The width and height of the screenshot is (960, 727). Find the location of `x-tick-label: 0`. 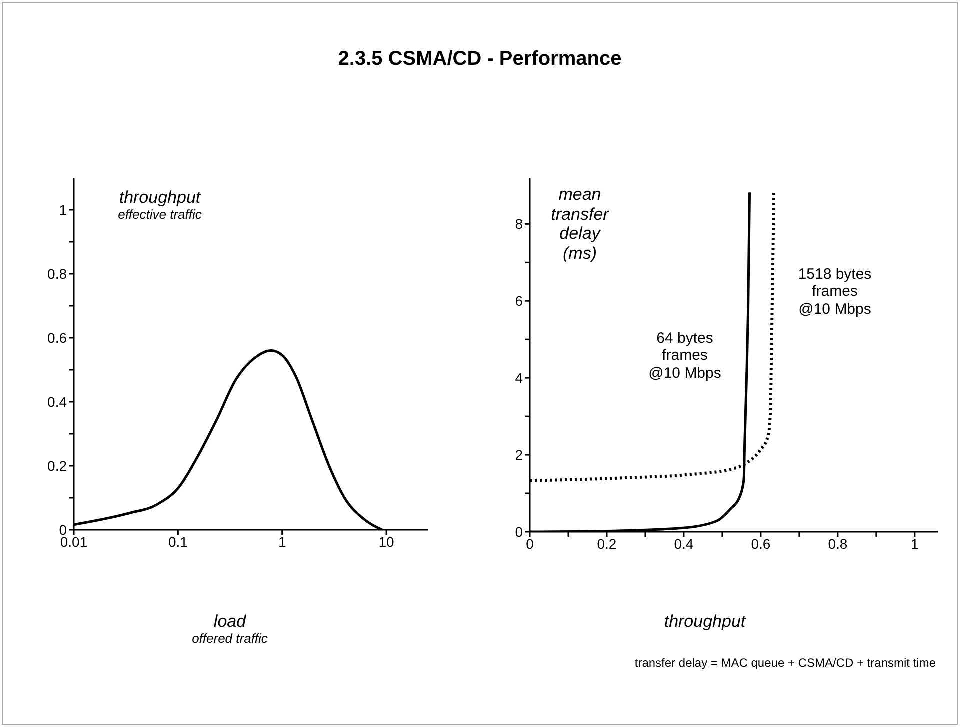

x-tick-label: 0 is located at coordinates (530, 544).